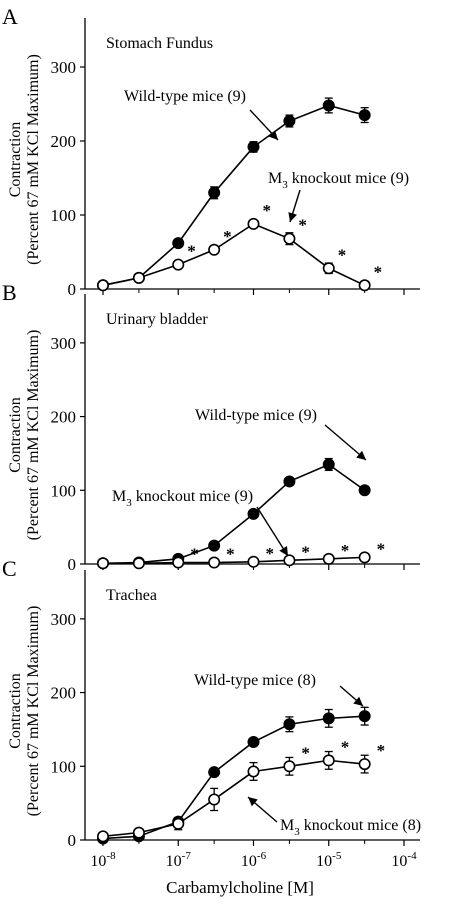 Image resolution: width=474 pixels, height=905 pixels. What do you see at coordinates (254, 860) in the screenshot?
I see `x-tick-label: 10⁻⁶` at bounding box center [254, 860].